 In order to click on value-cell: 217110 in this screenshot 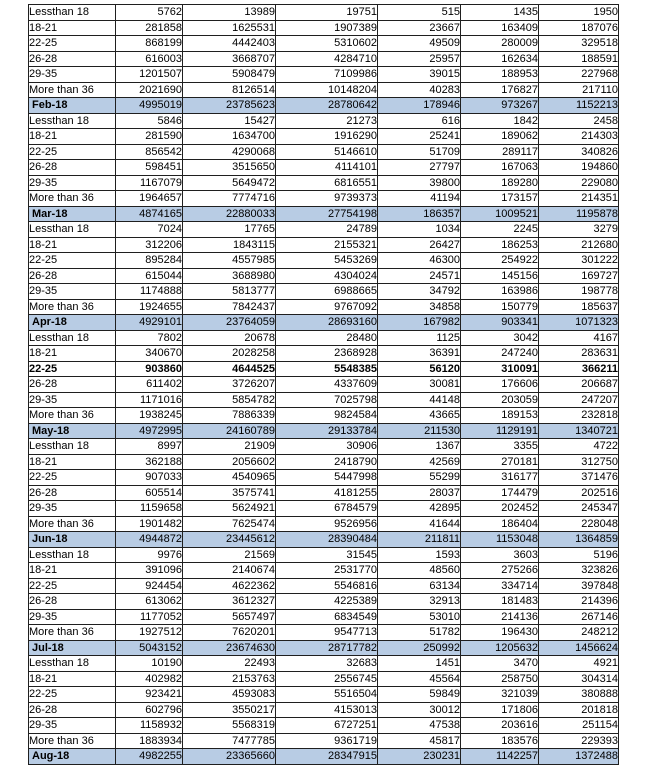, I will do `click(578, 89)`.